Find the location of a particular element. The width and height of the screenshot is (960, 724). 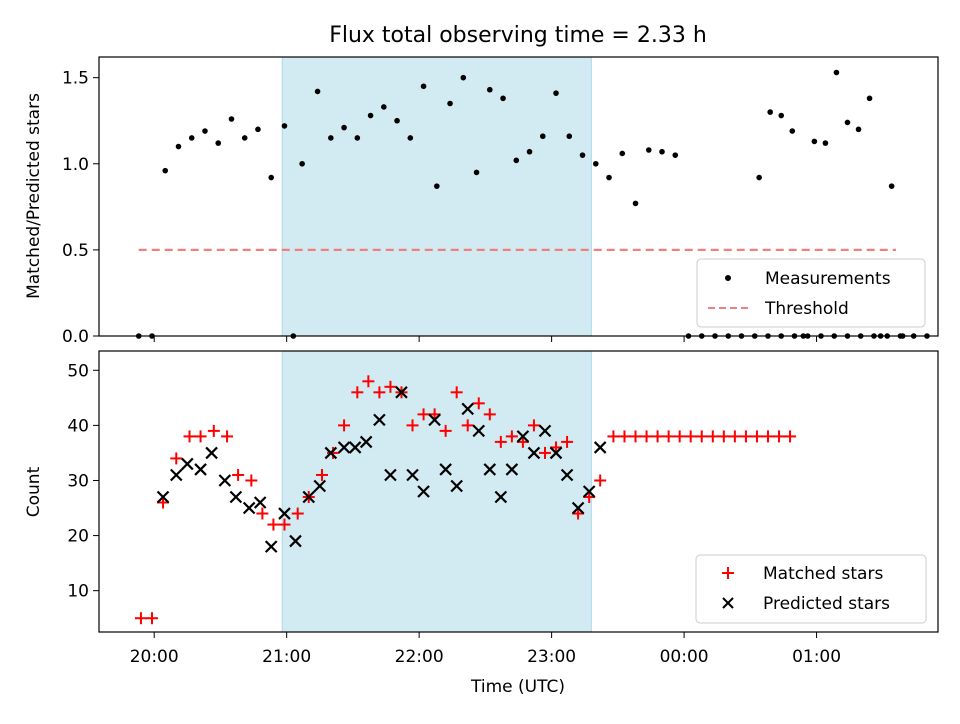

ratio-y-tick-label: 1.0 is located at coordinates (75, 165).